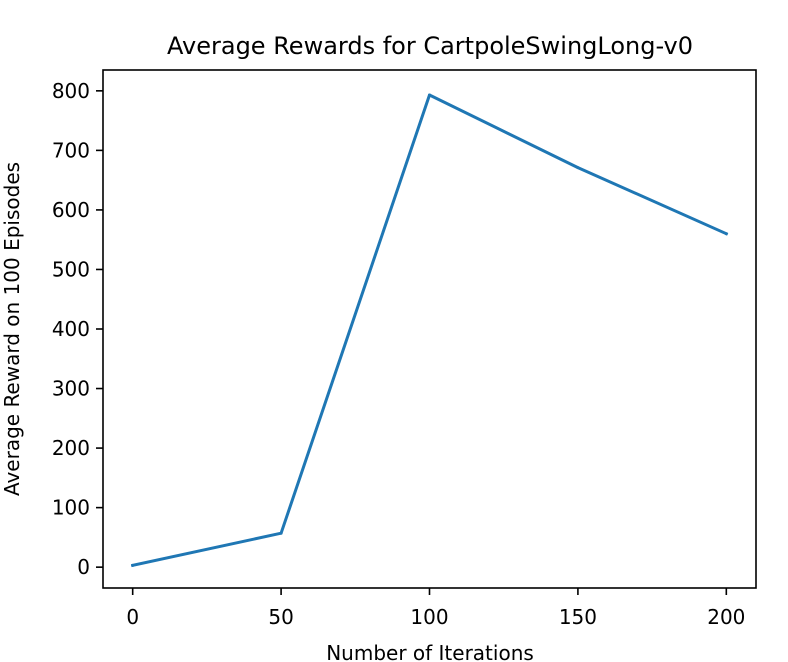  Describe the element at coordinates (71, 508) in the screenshot. I see `y-tick-label: 100` at that location.